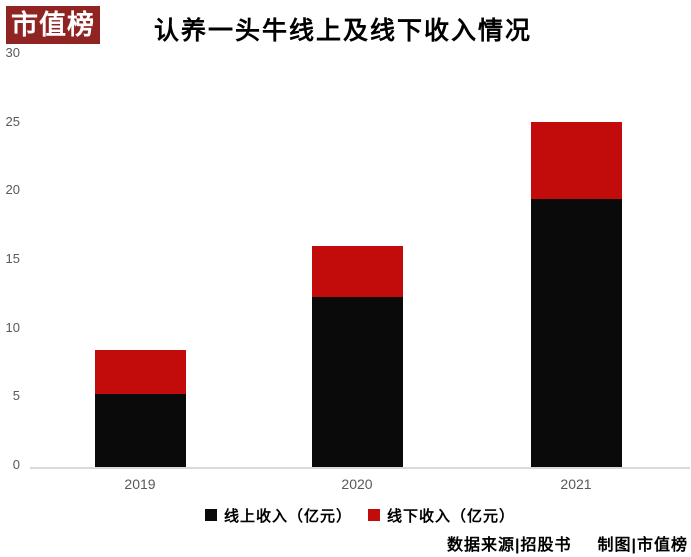 This screenshot has width=691, height=557. Describe the element at coordinates (509, 545) in the screenshot. I see `source-data-origin: 数据来源|招股书` at that location.